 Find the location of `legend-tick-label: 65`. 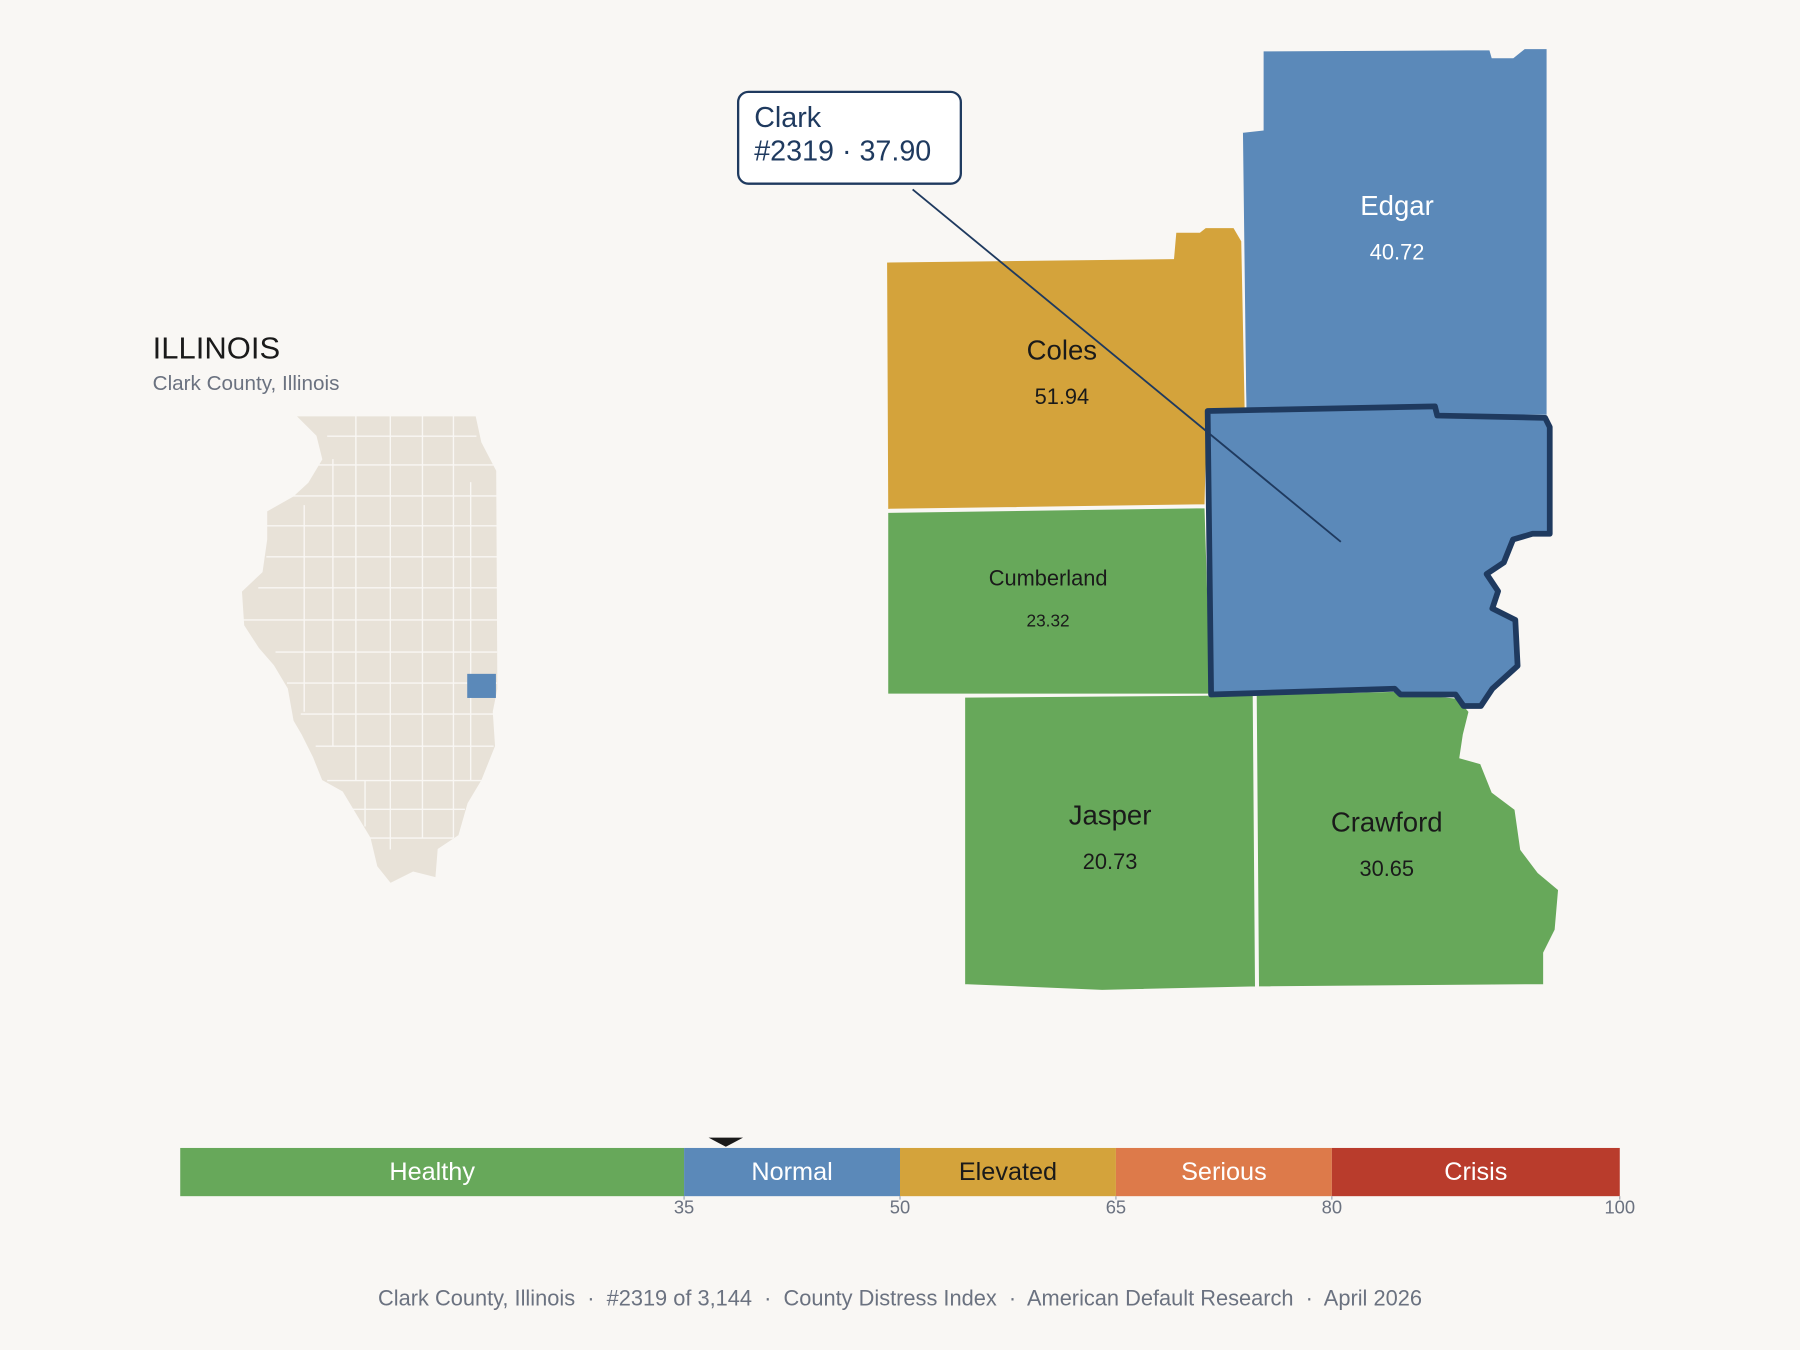

legend-tick-label: 65 is located at coordinates (1116, 1207).